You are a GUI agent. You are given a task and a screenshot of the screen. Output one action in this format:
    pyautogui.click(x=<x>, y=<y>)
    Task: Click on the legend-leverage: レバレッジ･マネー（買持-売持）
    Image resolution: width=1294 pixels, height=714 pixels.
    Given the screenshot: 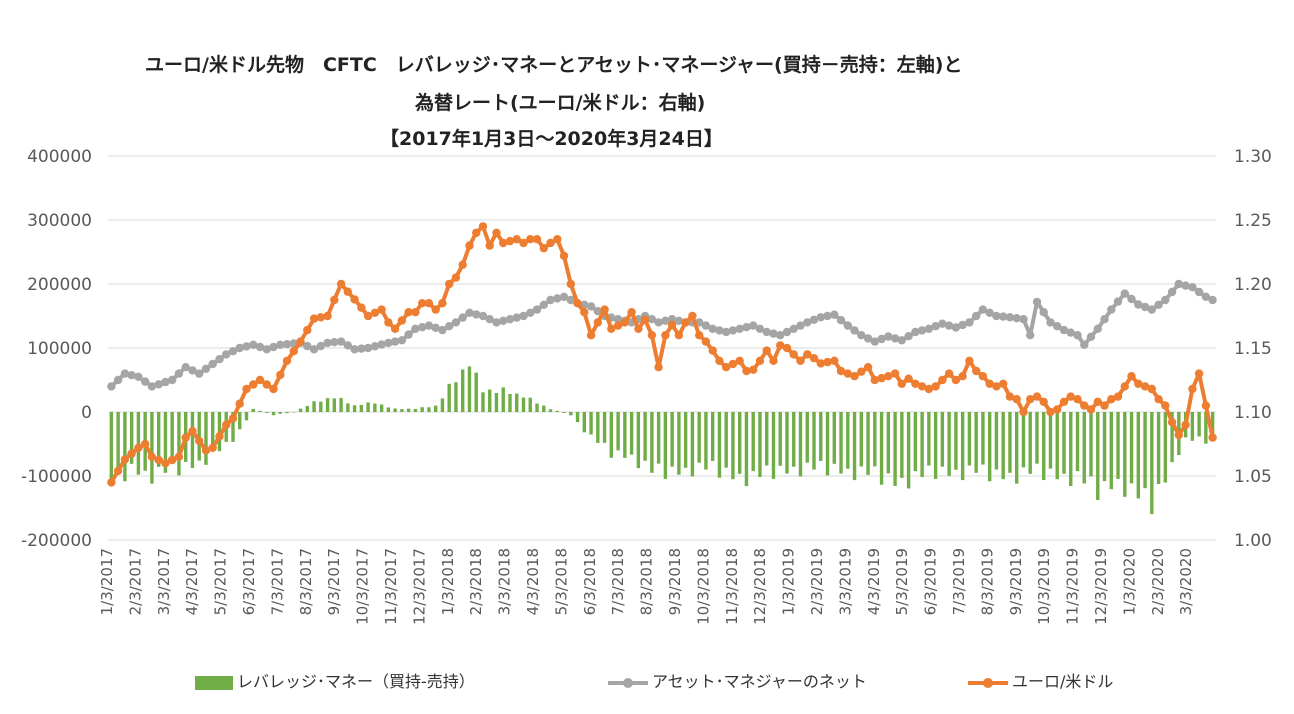 What is the action you would take?
    pyautogui.click(x=335, y=680)
    